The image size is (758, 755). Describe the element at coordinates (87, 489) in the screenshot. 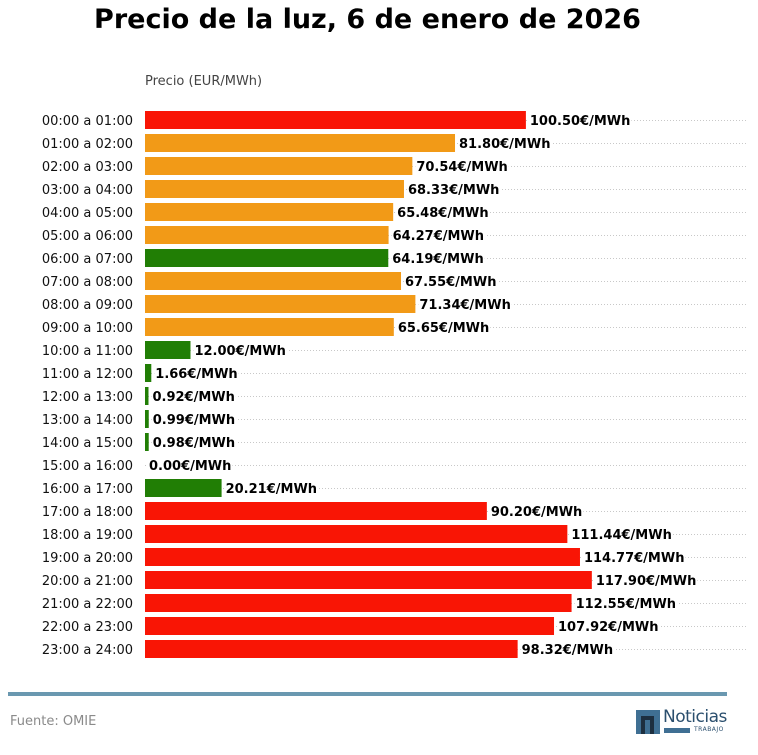

I see `category-label: 16:00 a 17:00` at that location.